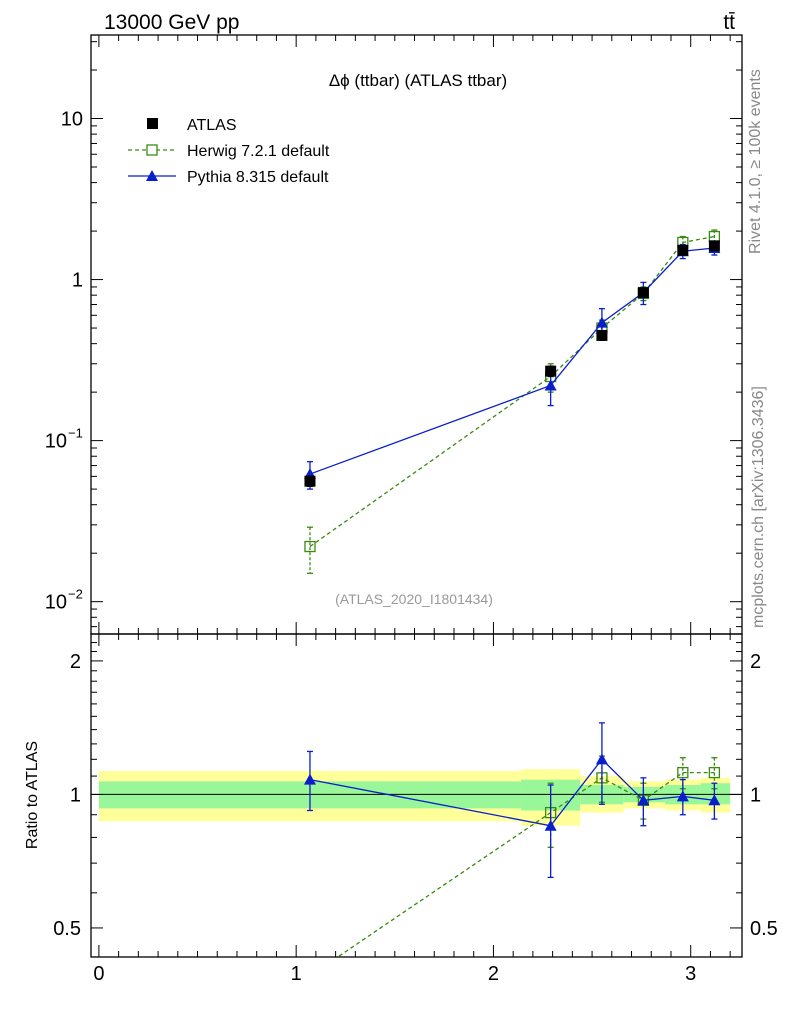 This screenshot has height=1024, width=786. Describe the element at coordinates (98, 974) in the screenshot. I see `ratio-xtick-label-0: 0` at that location.